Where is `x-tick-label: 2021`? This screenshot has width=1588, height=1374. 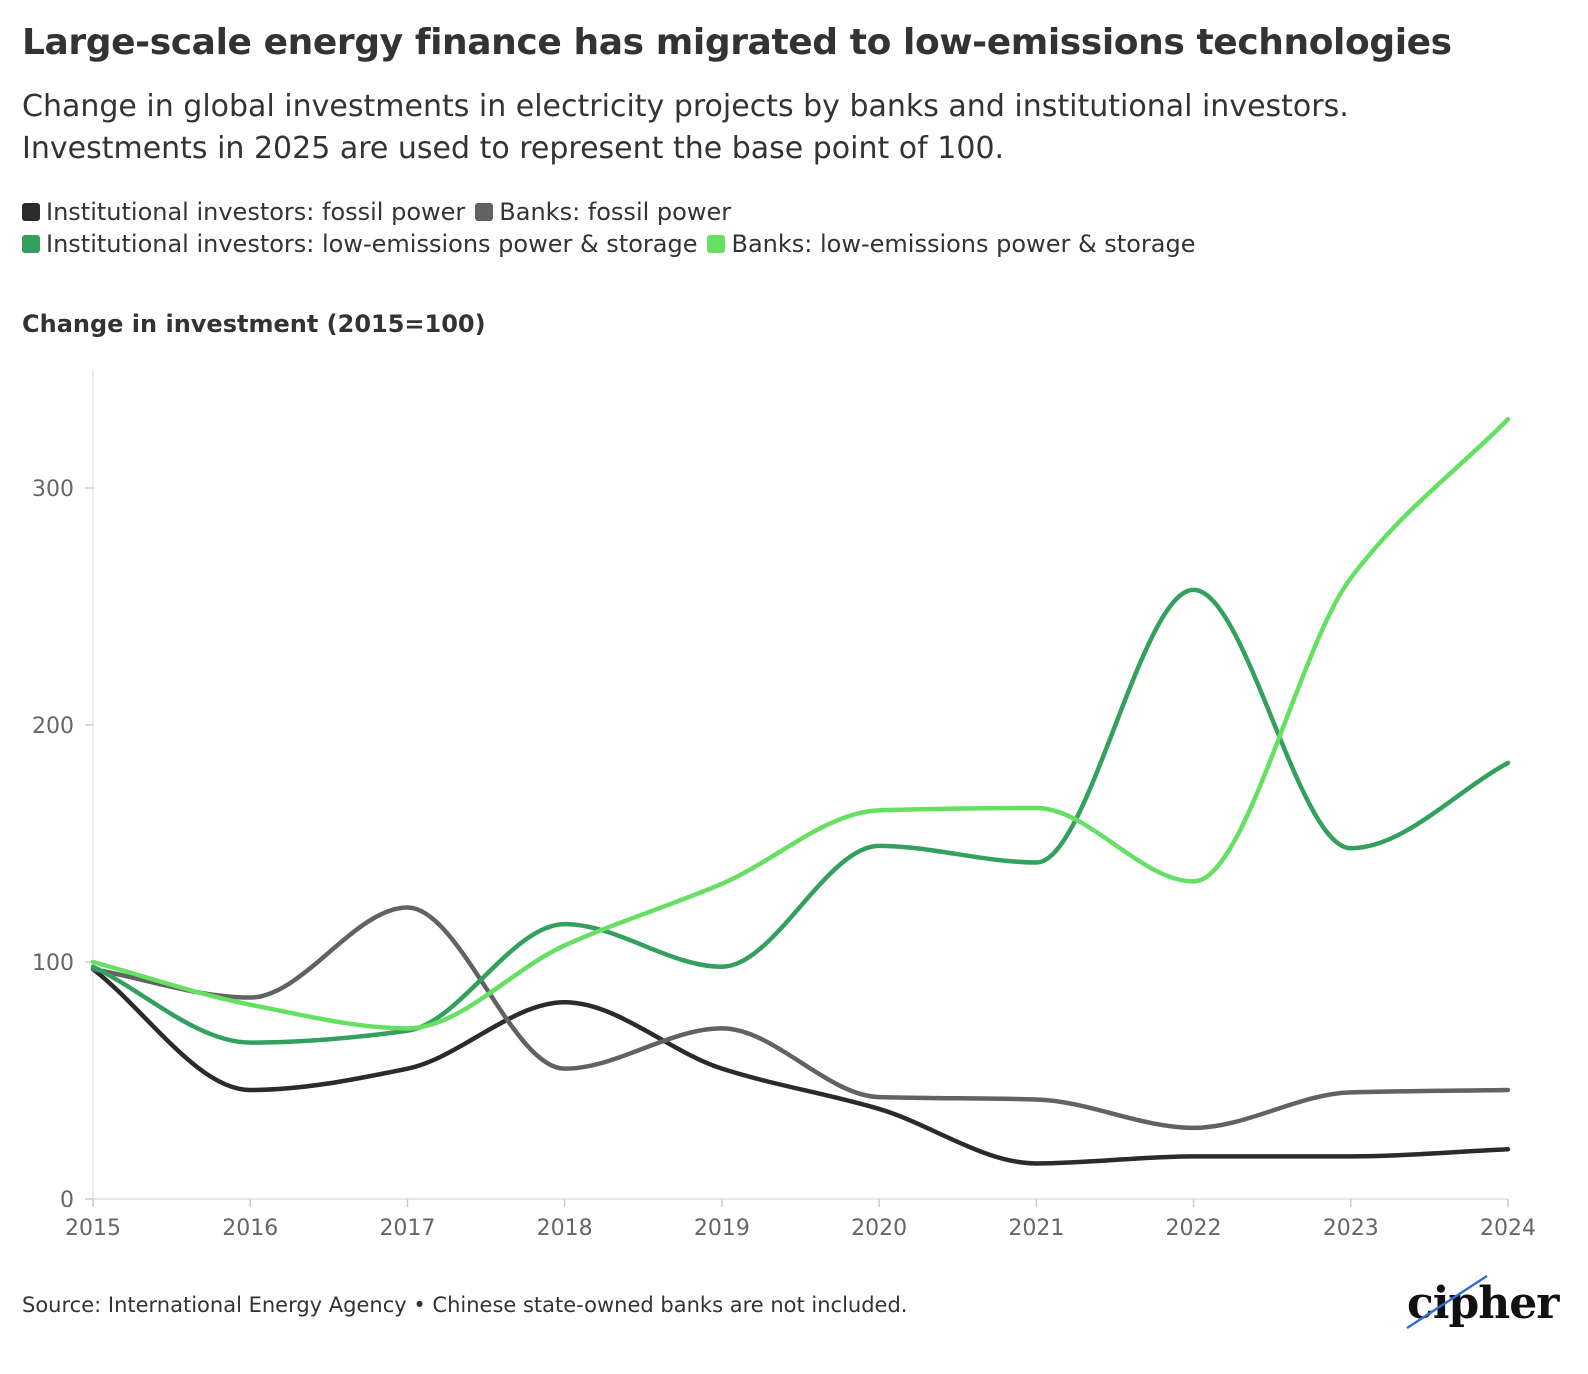
x-tick-label: 2021 is located at coordinates (1036, 1228).